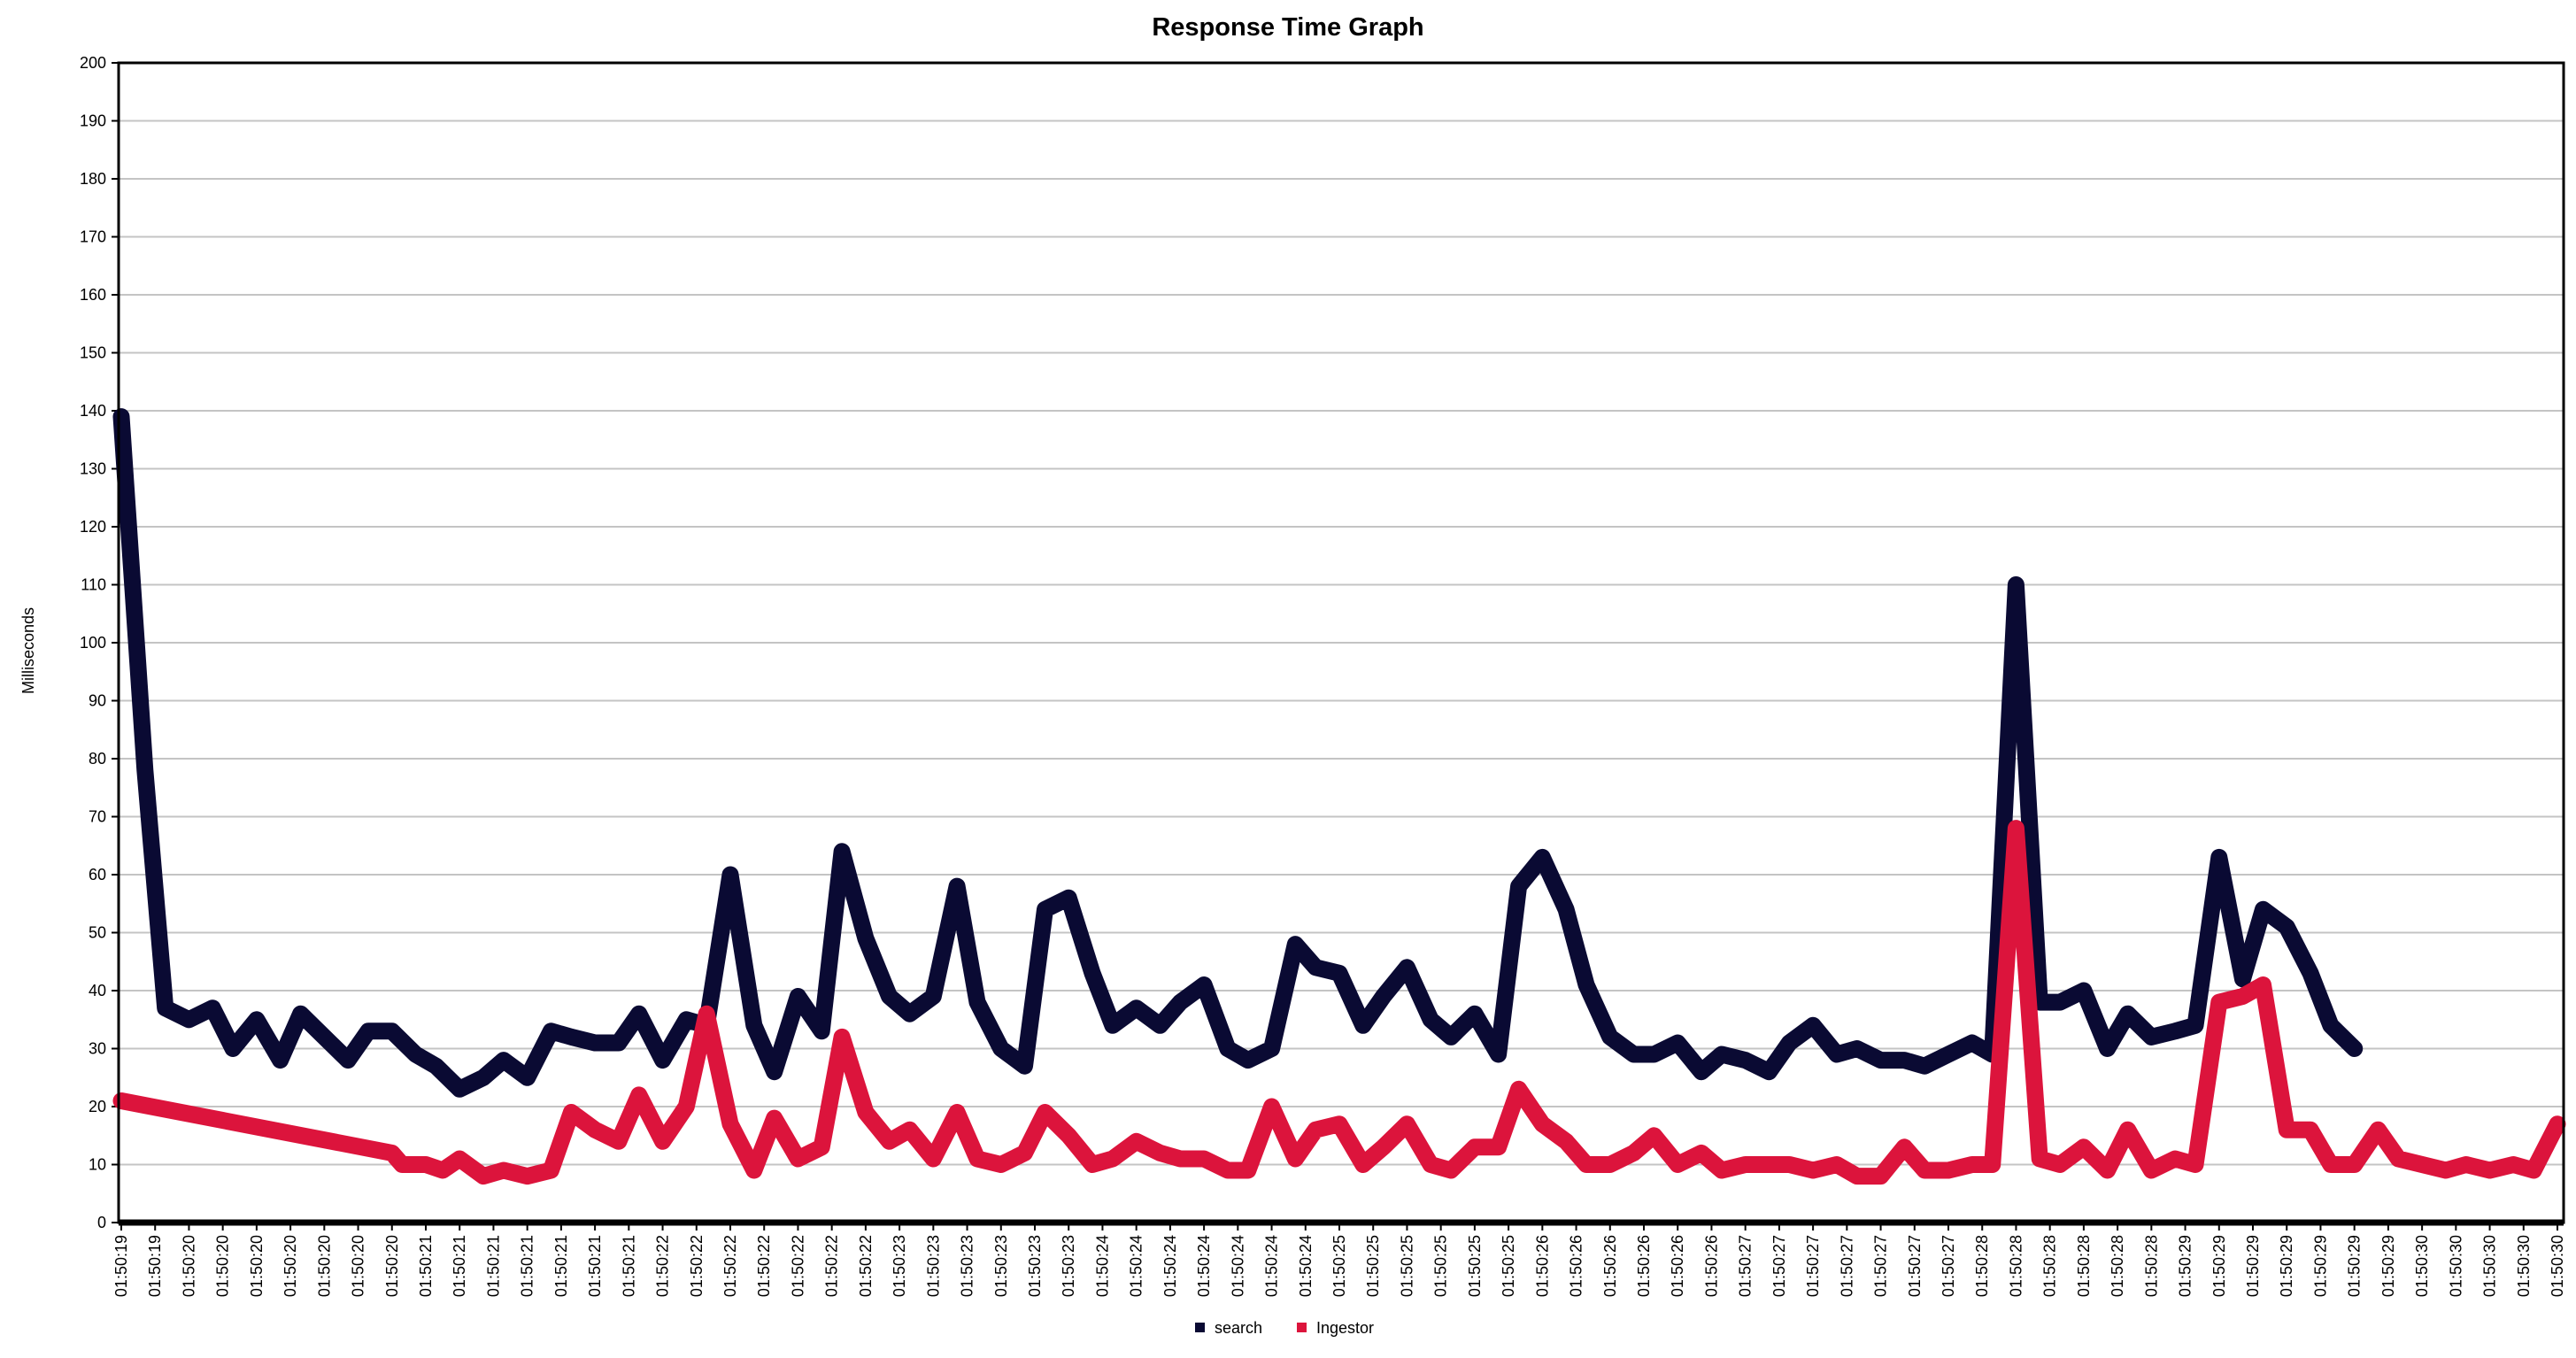 This screenshot has height=1358, width=2576. What do you see at coordinates (93, 411) in the screenshot?
I see `y-tick-label: 140` at bounding box center [93, 411].